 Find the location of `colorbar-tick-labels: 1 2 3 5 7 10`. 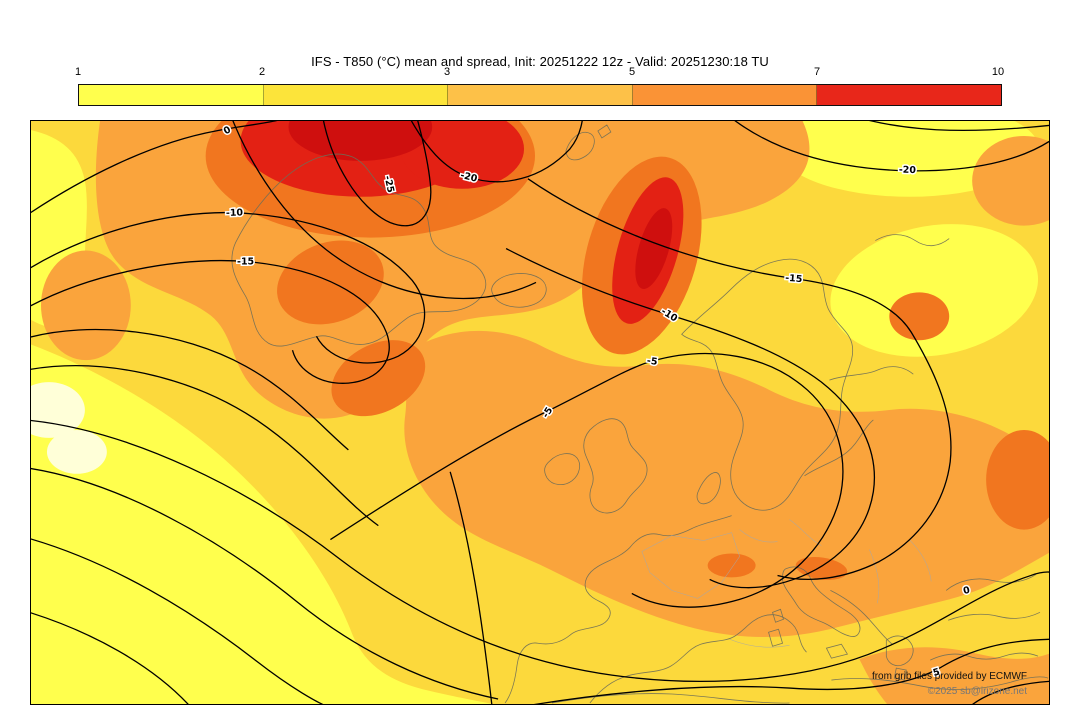

colorbar-tick-labels: 1 2 3 5 7 10 is located at coordinates (540, 73).